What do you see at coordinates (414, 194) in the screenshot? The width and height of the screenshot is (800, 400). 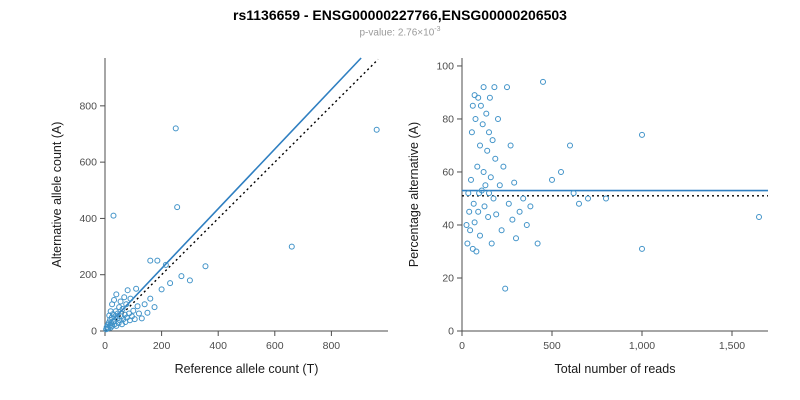 I see `y-axis-title: Percentage alternative (A)` at bounding box center [414, 194].